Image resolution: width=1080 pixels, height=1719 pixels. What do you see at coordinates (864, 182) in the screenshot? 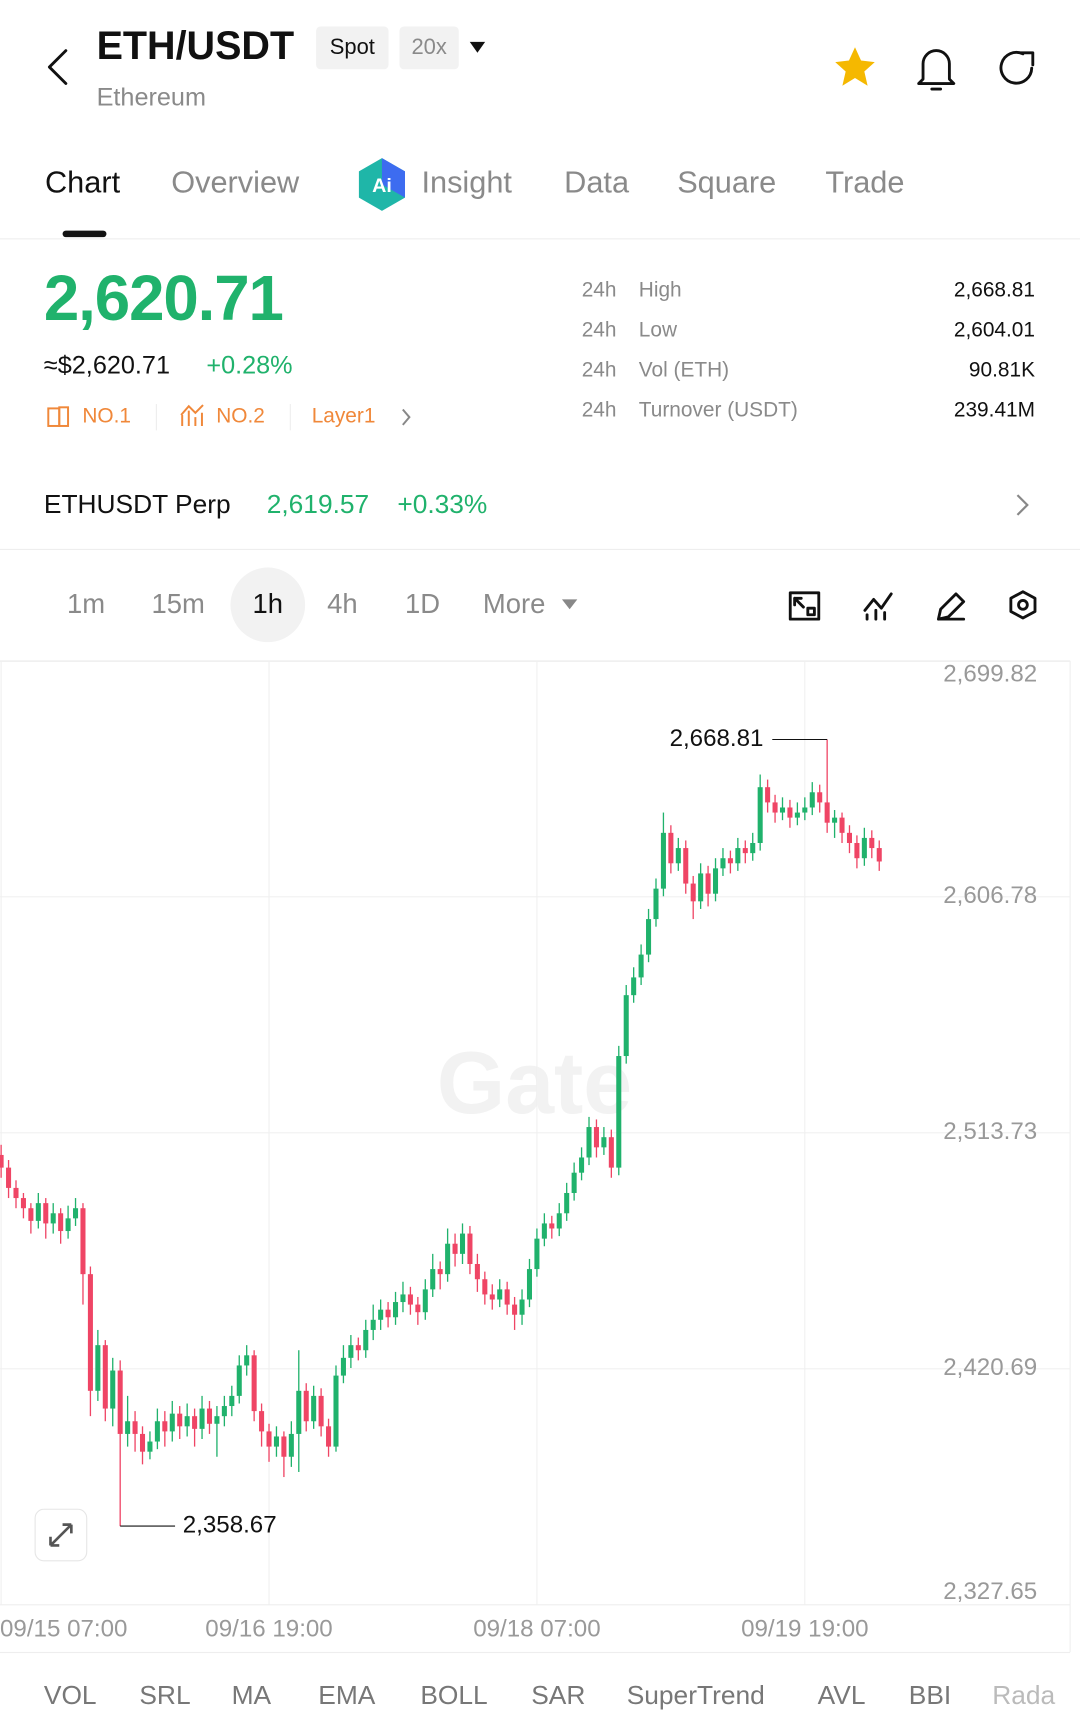
I see `tab-trade: Trade` at bounding box center [864, 182].